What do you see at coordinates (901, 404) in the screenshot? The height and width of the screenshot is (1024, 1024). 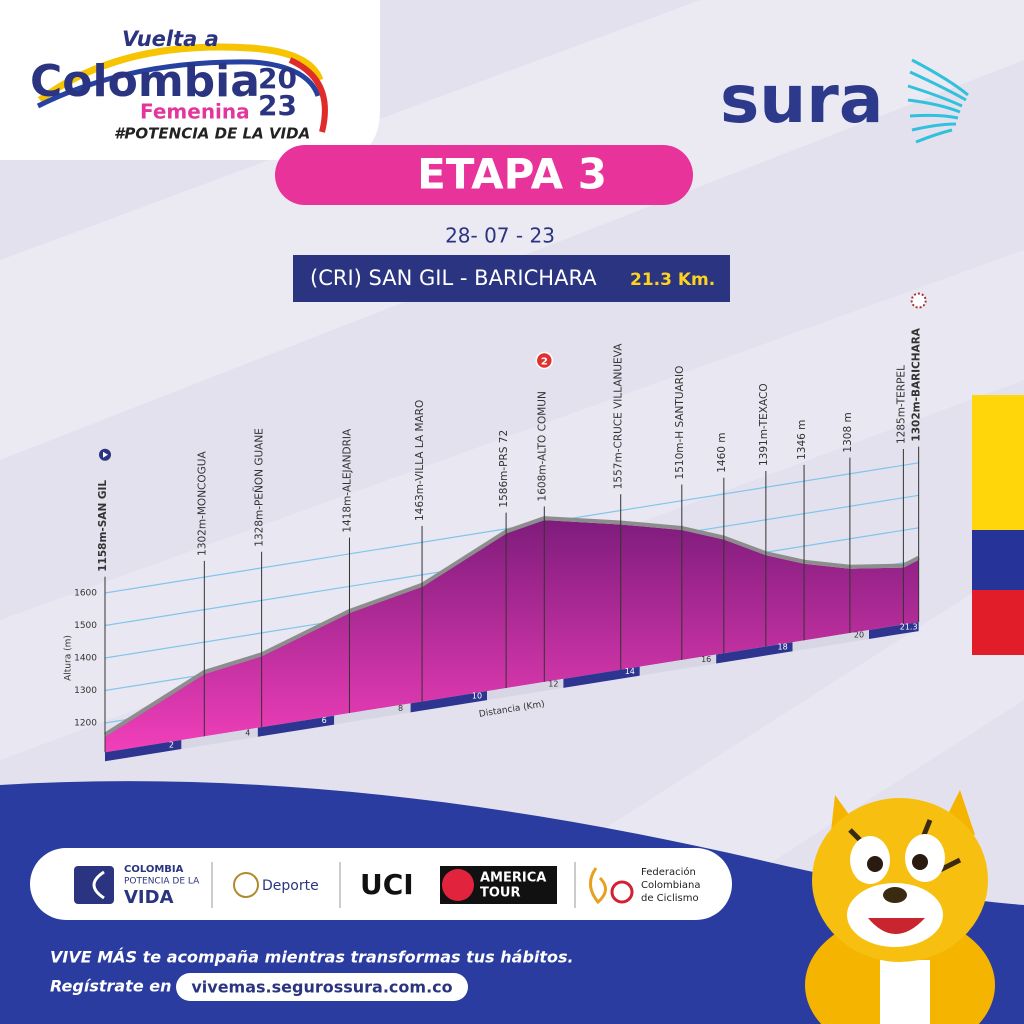 I see `waypoint-label: 1285m-TERPEL` at bounding box center [901, 404].